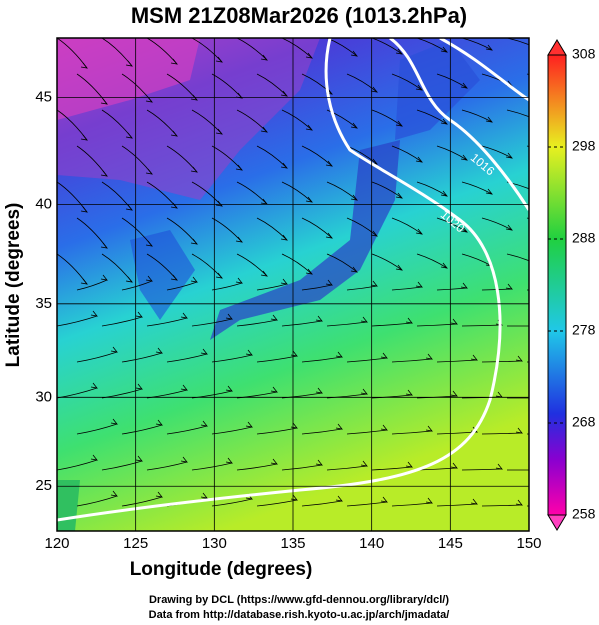 This screenshot has height=625, width=599. I want to click on y-tick-label: 30, so click(43, 396).